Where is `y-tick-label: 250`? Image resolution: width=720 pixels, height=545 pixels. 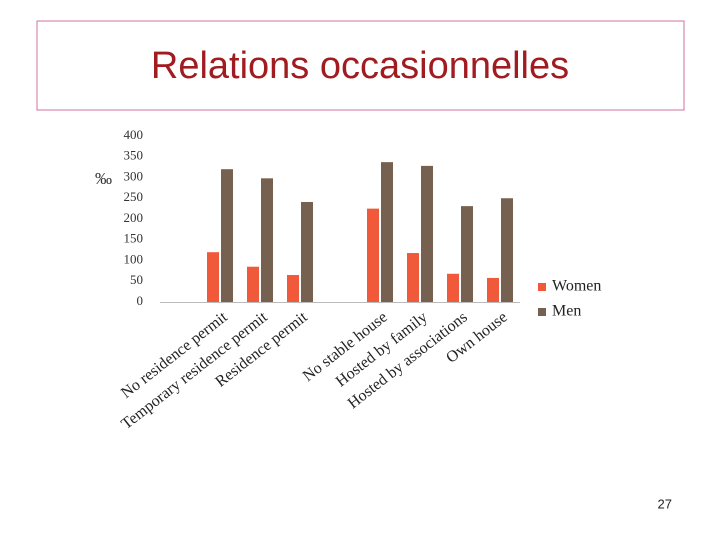 y-tick-label: 250 is located at coordinates (134, 196).